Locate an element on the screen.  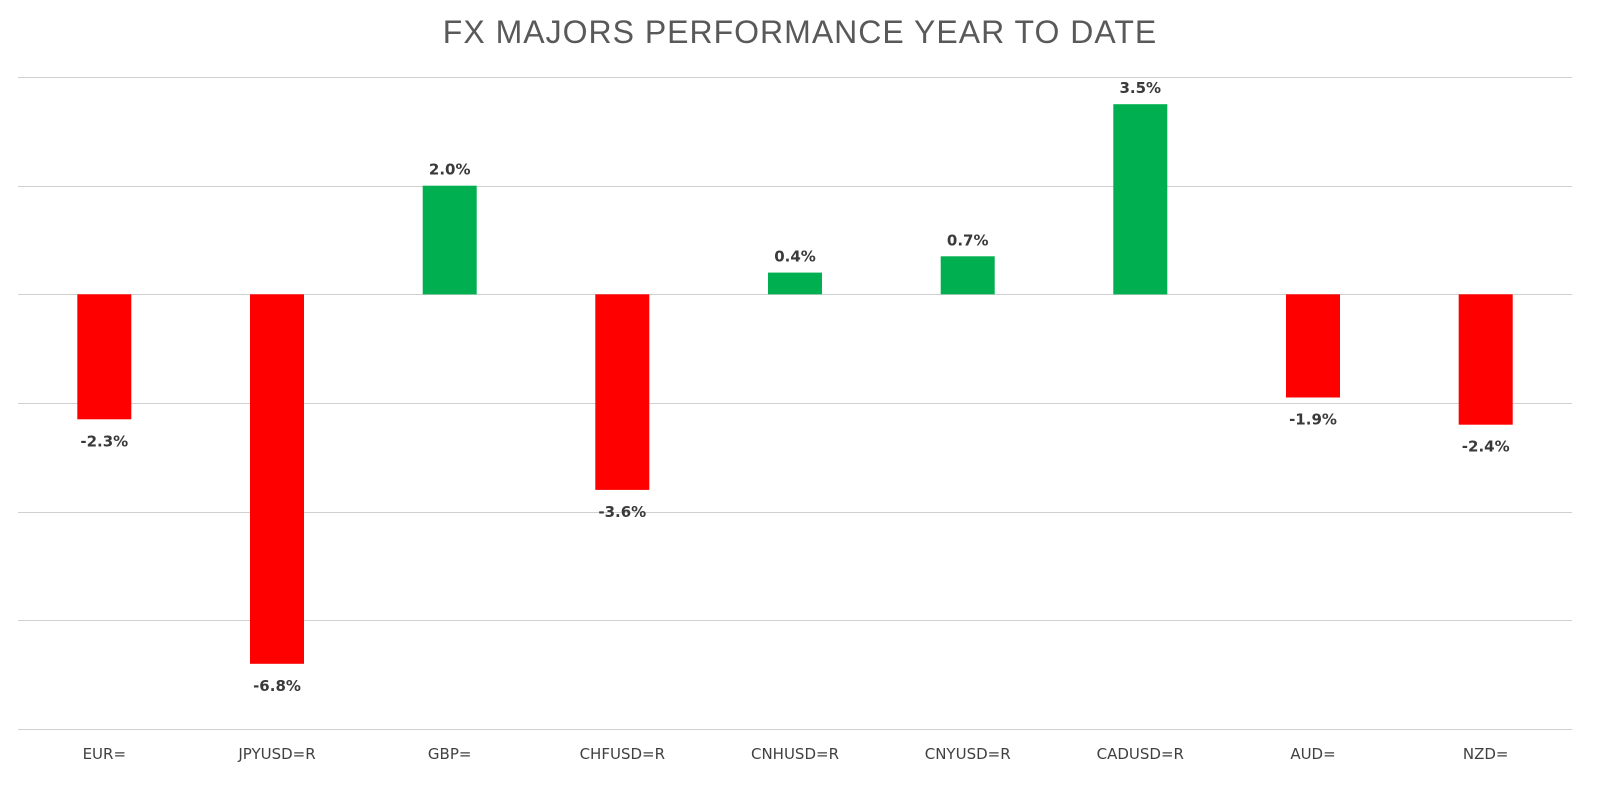
data-label-gbp: 2.0% is located at coordinates (450, 170).